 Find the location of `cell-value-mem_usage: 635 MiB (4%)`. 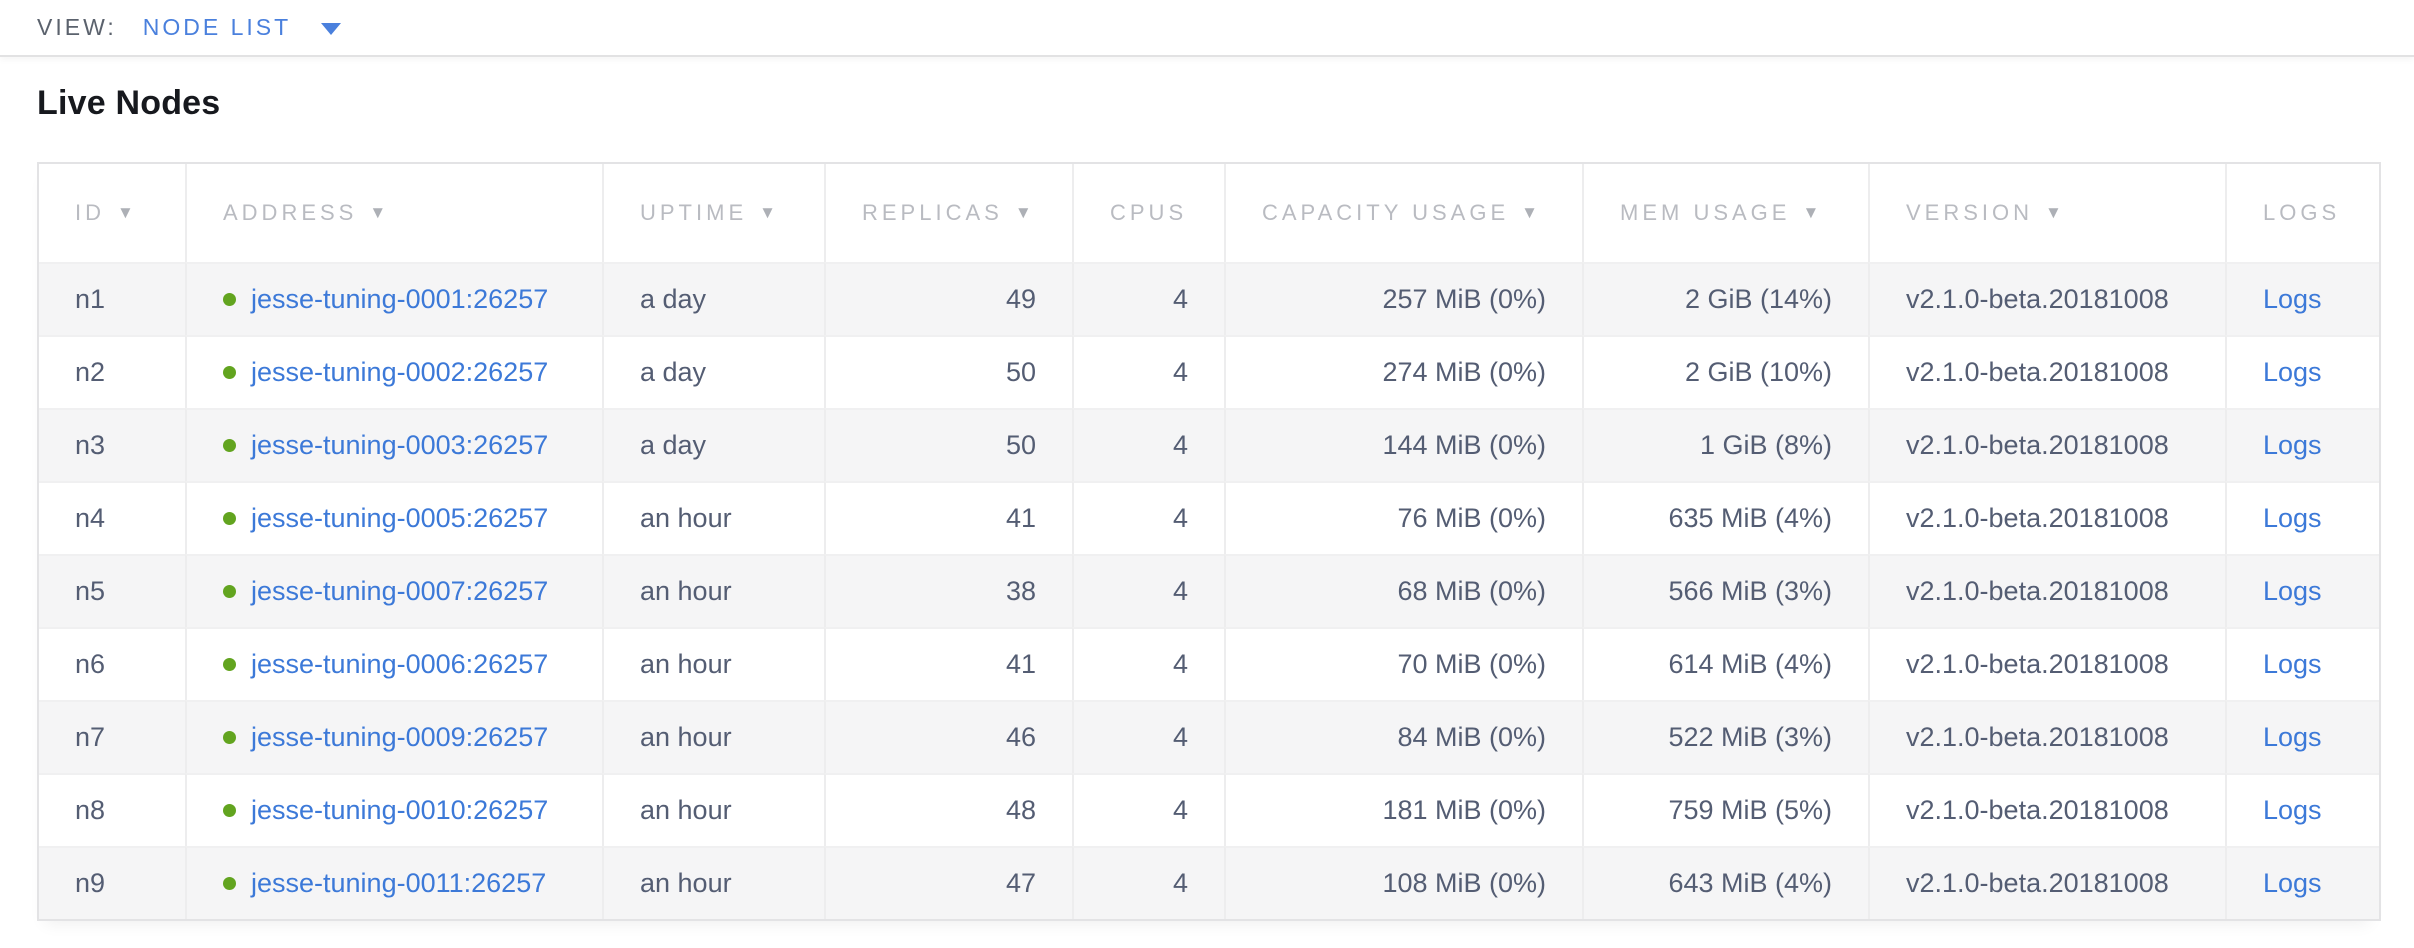

cell-value-mem_usage: 635 MiB (4%) is located at coordinates (1750, 518).